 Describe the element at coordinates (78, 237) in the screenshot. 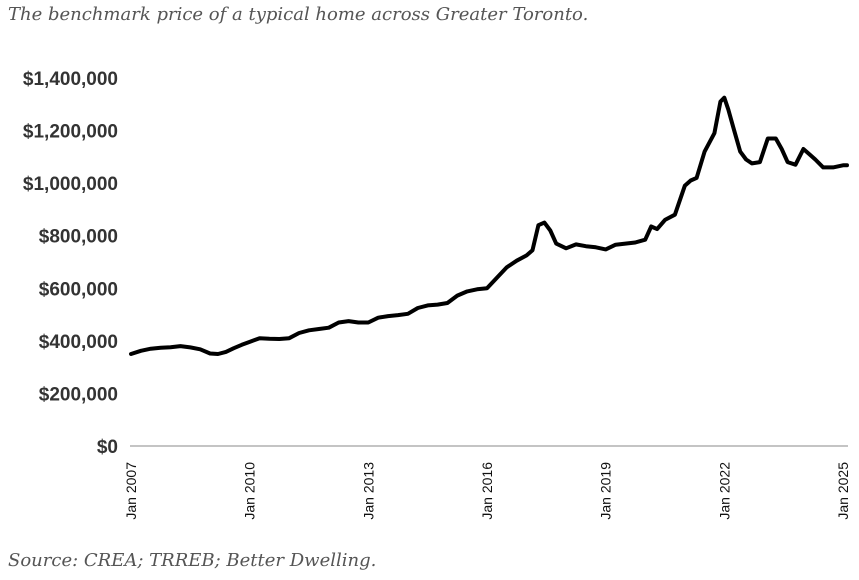

I see `y-tick-label: $800,000` at that location.